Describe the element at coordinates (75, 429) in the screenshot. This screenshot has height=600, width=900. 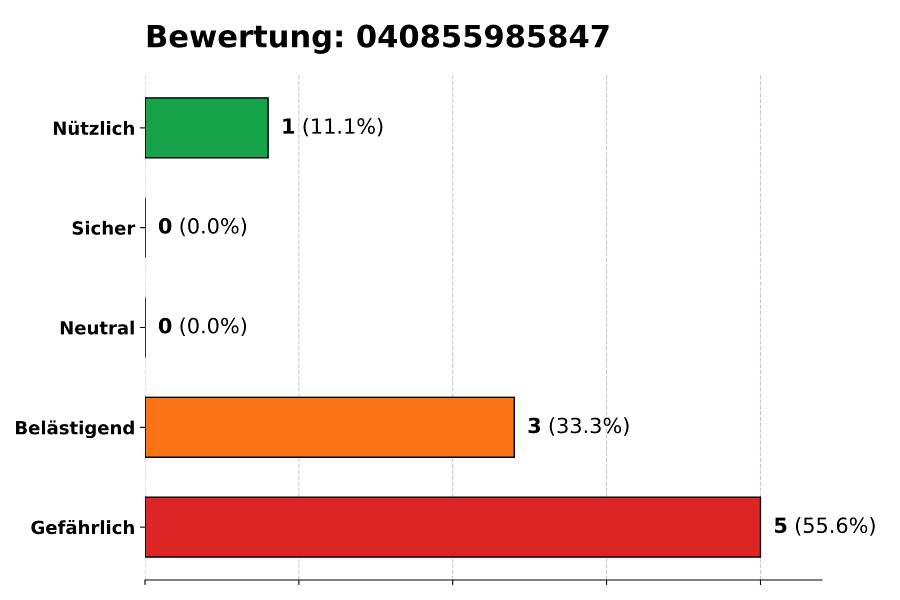
I see `y-tick-label: Belästigend` at that location.